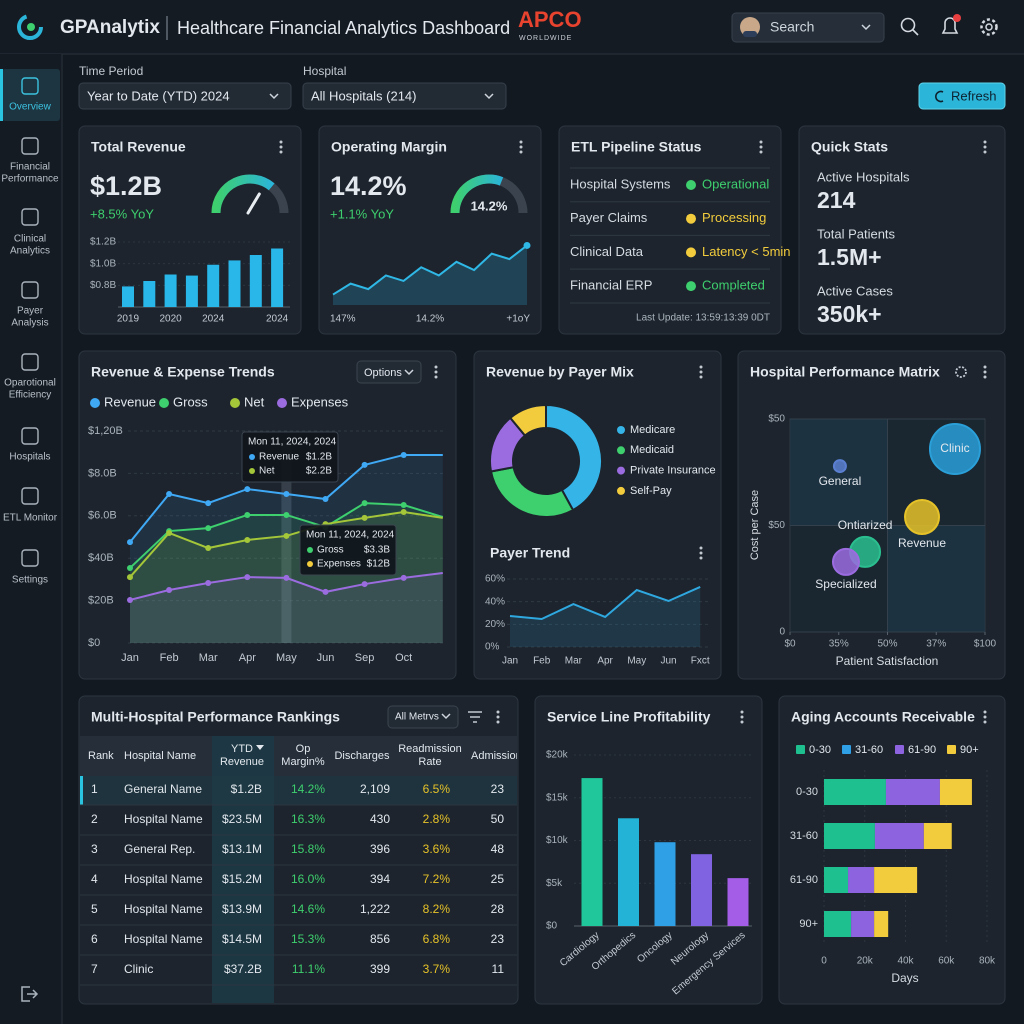 This screenshot has height=1024, width=1024. Describe the element at coordinates (437, 909) in the screenshot. I see `table-cell: 8.2%` at that location.